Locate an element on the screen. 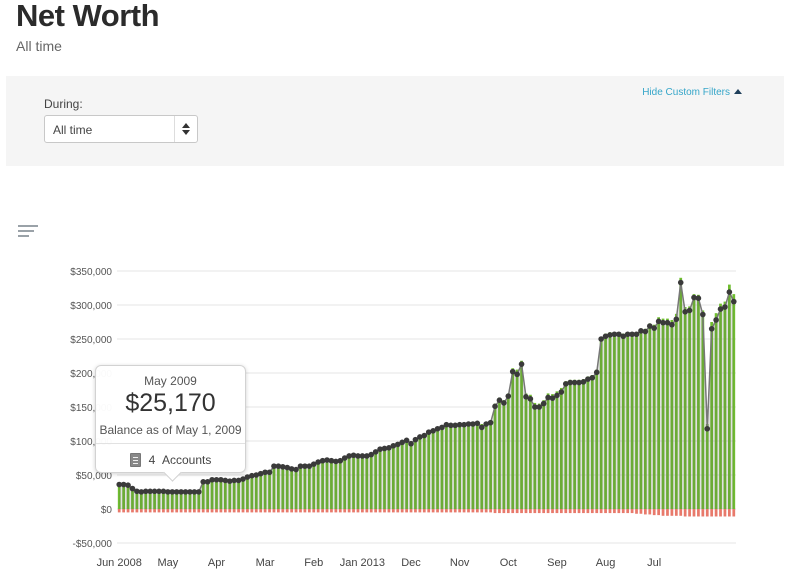 The width and height of the screenshot is (786, 585). during-select: All time is located at coordinates (121, 129).